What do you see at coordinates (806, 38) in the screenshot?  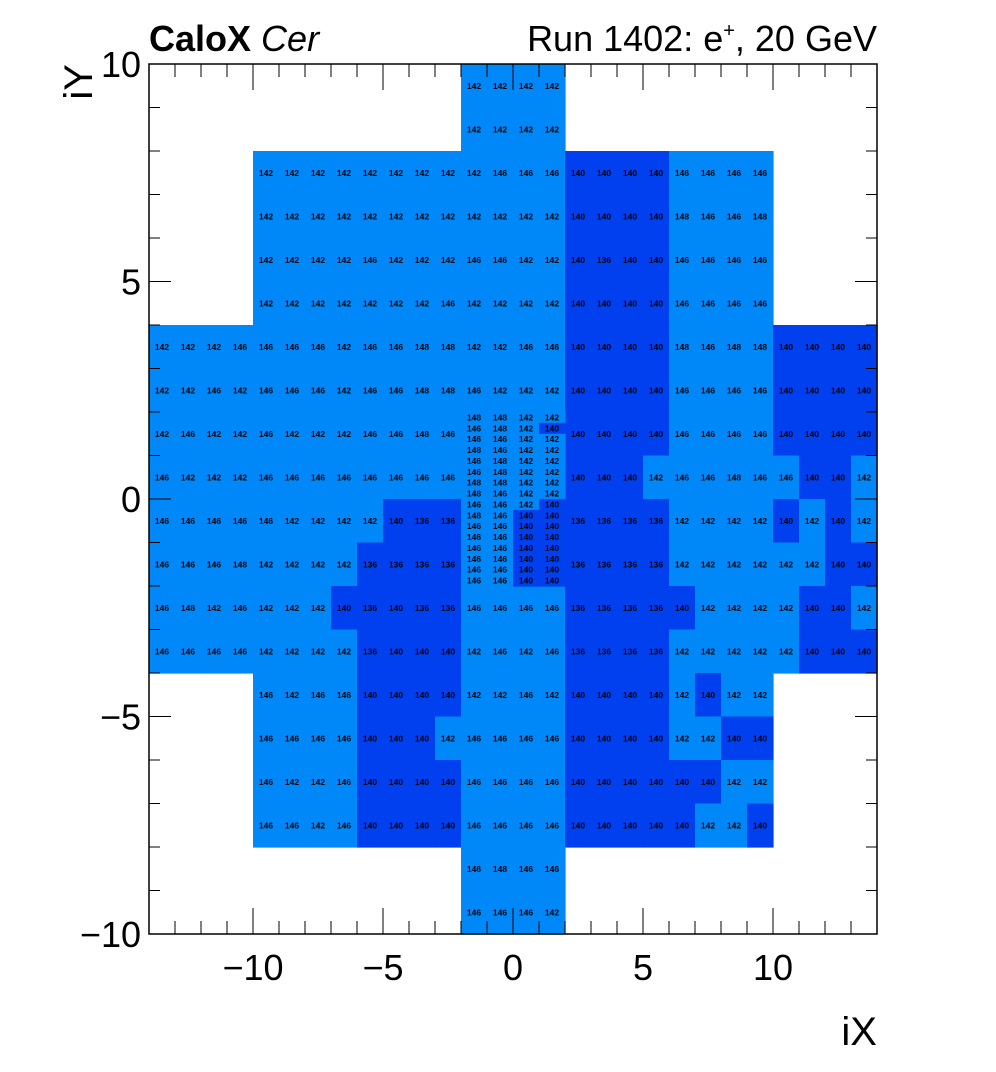 I see `run-suffix-text: , 20 GeV` at bounding box center [806, 38].